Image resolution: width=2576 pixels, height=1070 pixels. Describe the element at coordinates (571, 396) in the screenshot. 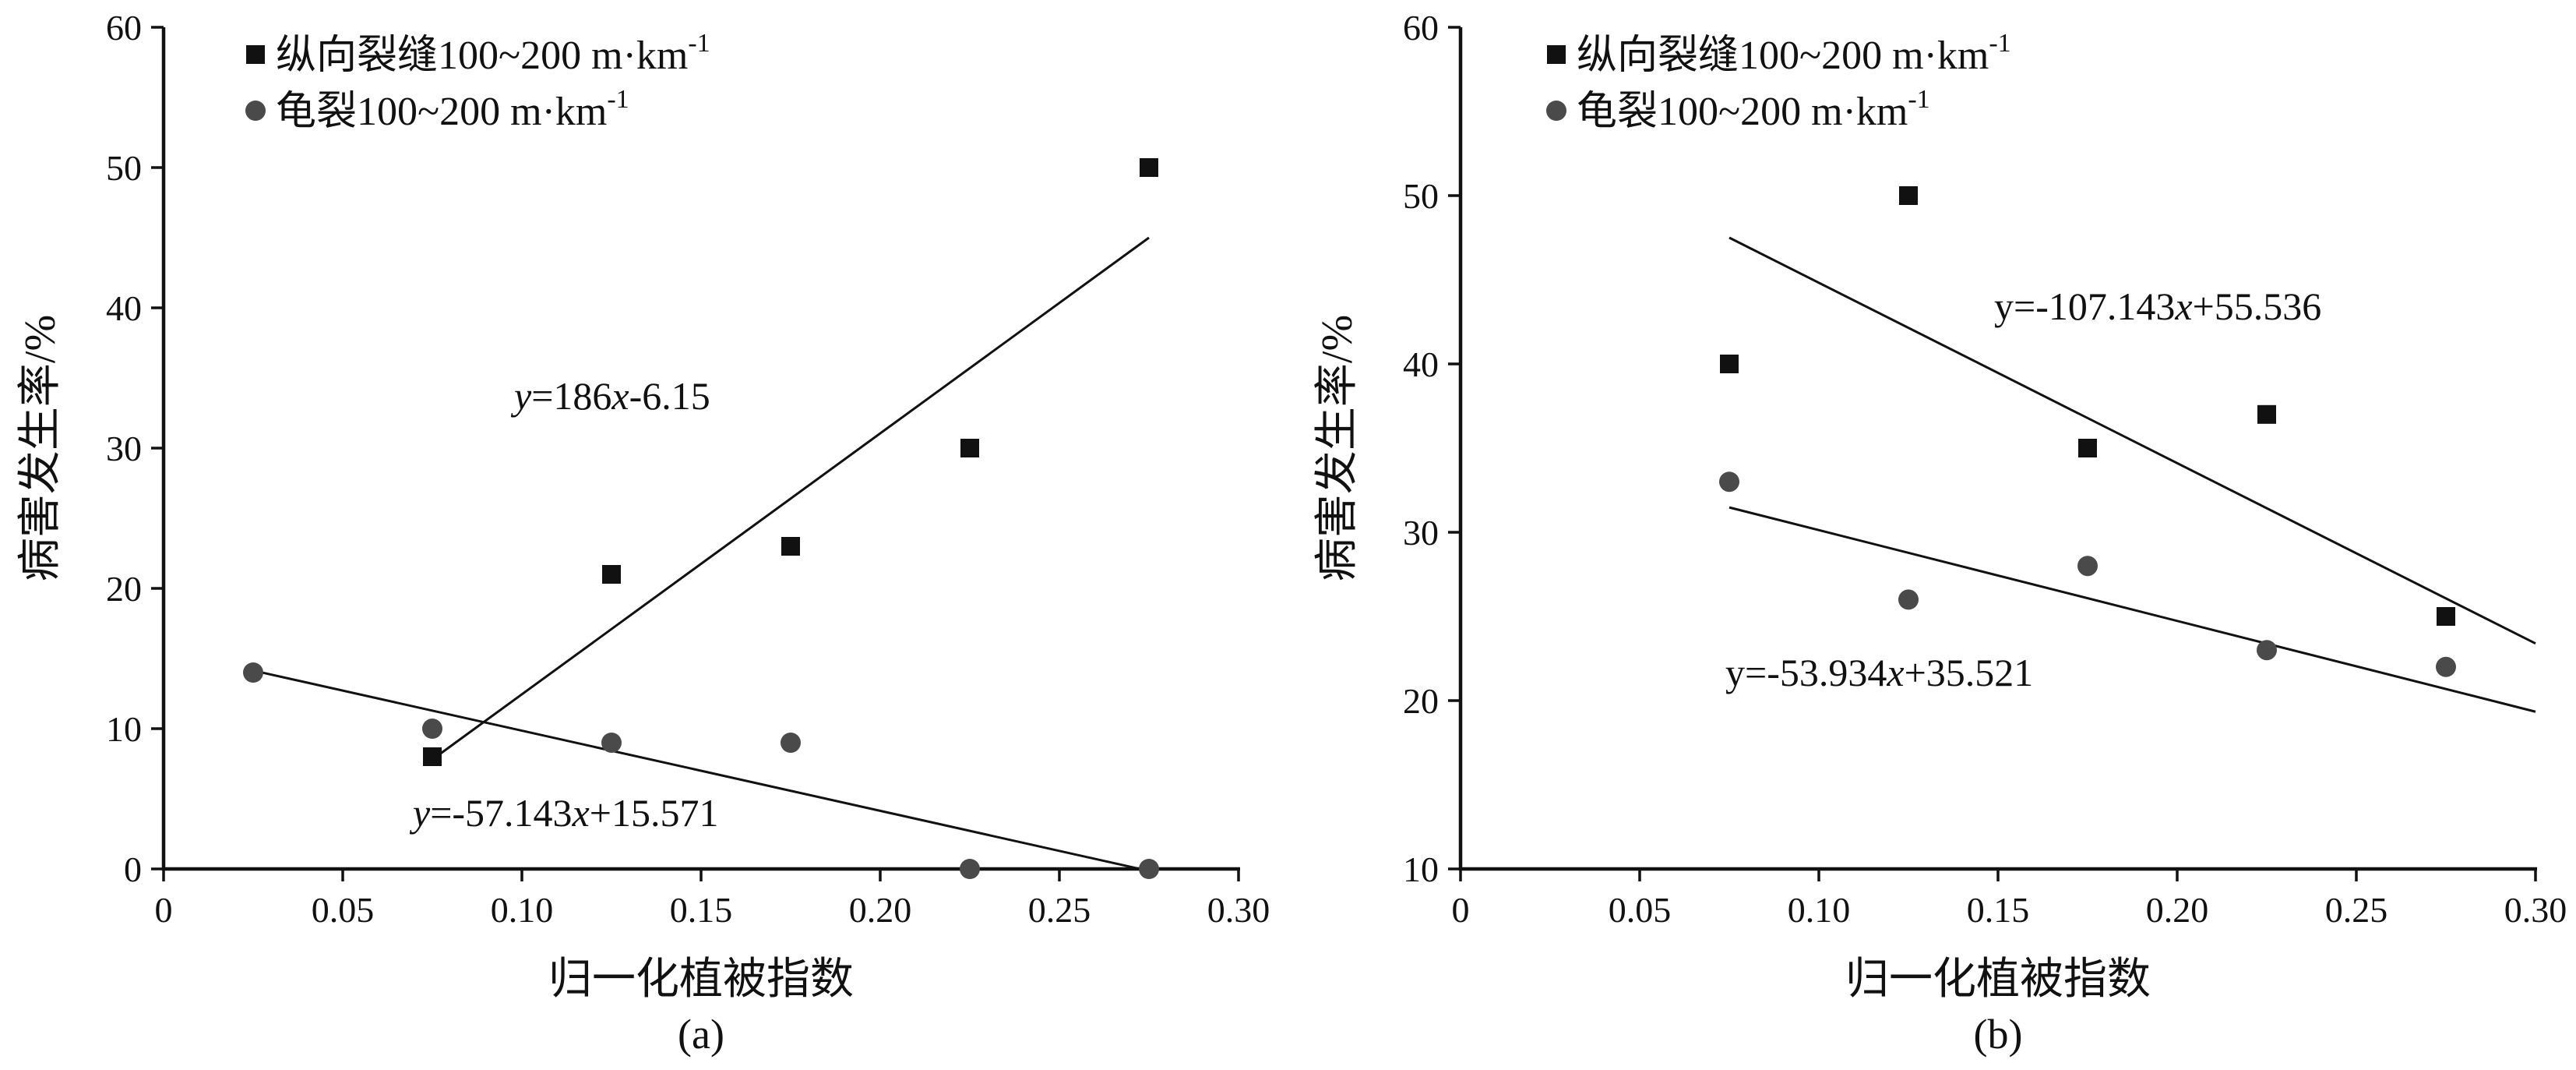

I see `equation-part: =186` at that location.